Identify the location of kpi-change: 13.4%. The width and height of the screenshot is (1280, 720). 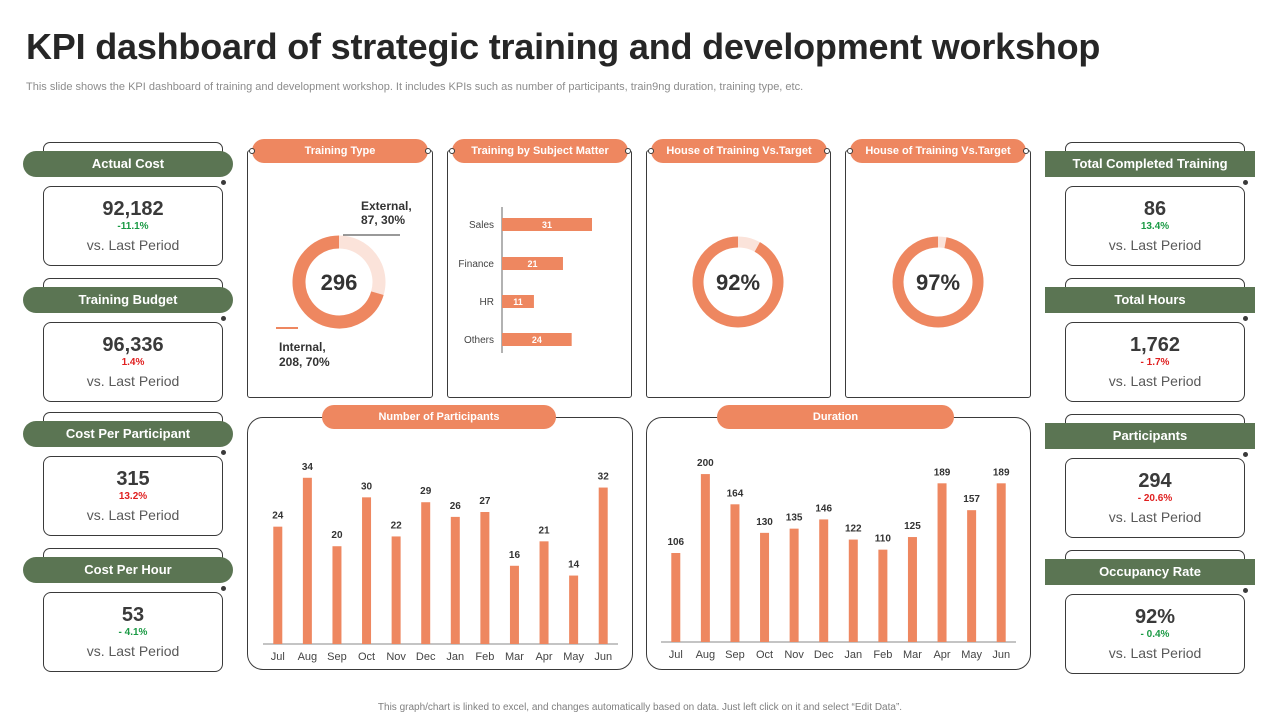
(1155, 226).